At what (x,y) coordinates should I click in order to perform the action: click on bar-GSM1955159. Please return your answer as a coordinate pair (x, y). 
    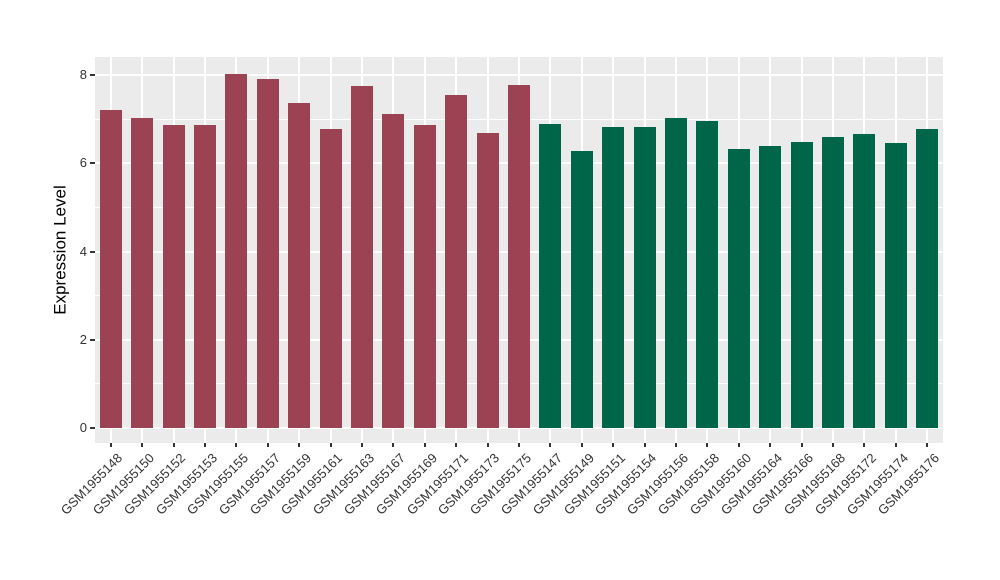
    Looking at the image, I should click on (299, 265).